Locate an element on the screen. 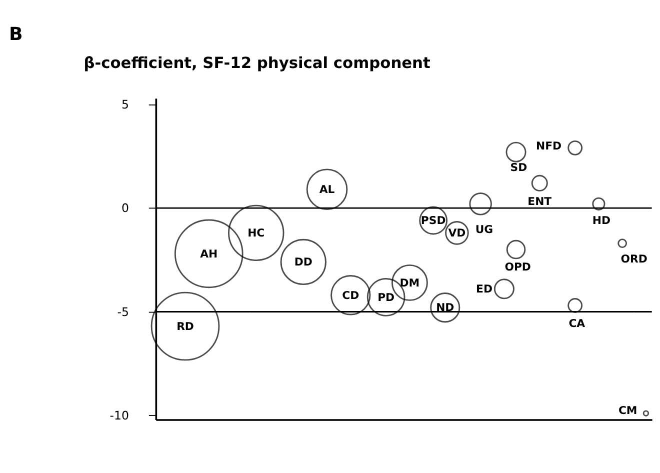 The height and width of the screenshot is (473, 660). series-label: ORD is located at coordinates (634, 259).